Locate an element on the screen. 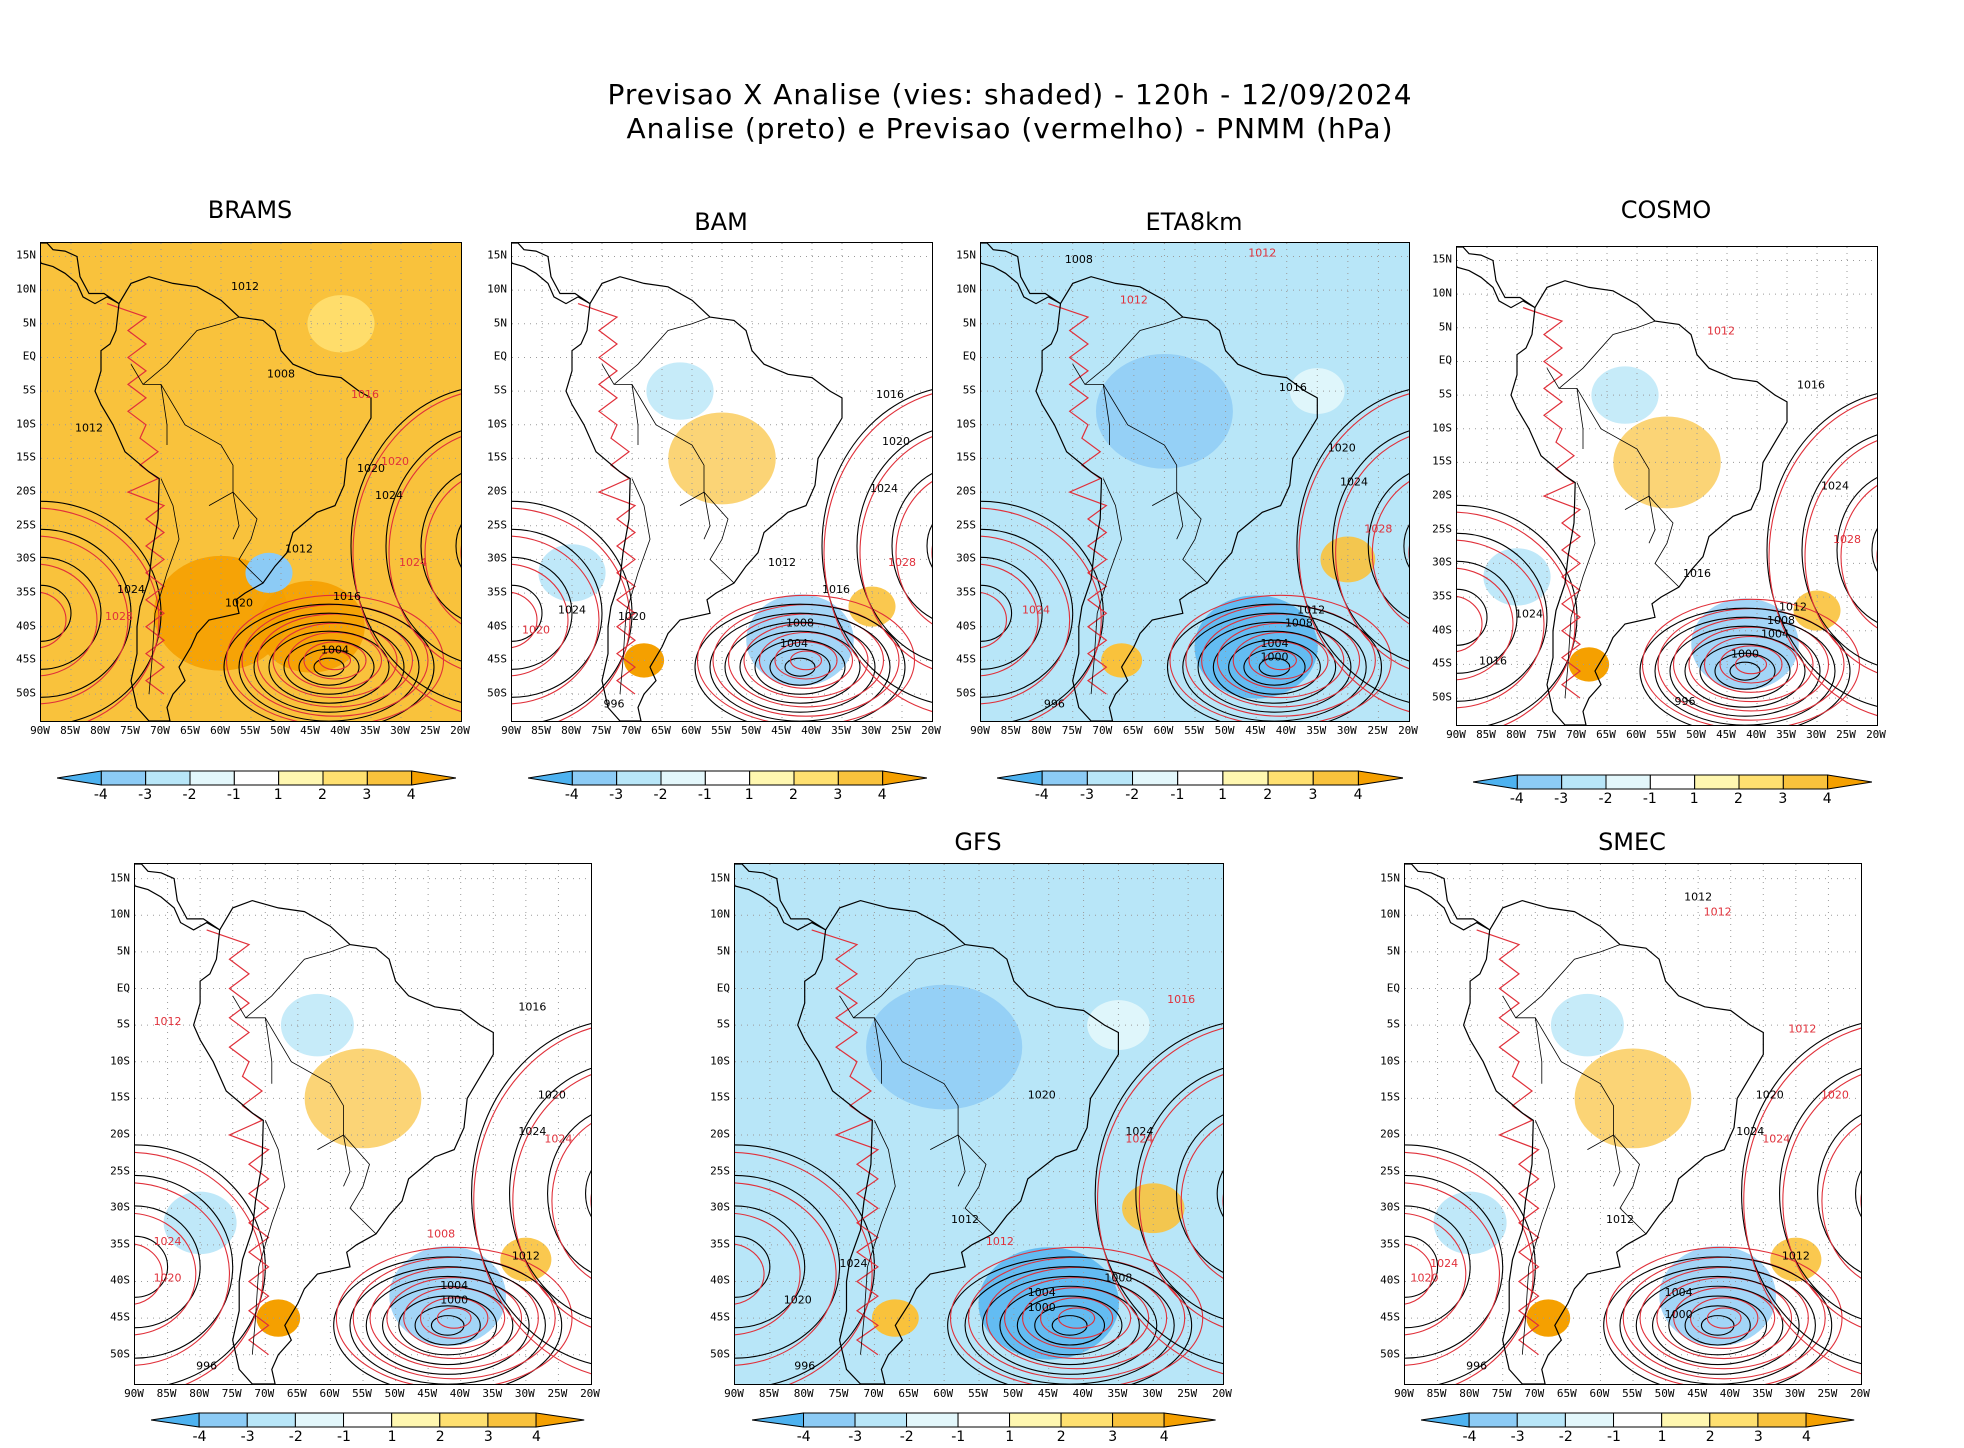  latitude-axis: 15N 10N 5N EQ 5S 10S 15S 20S 25S 30S 35S 40S 45S 50S is located at coordinates (712, 1123).